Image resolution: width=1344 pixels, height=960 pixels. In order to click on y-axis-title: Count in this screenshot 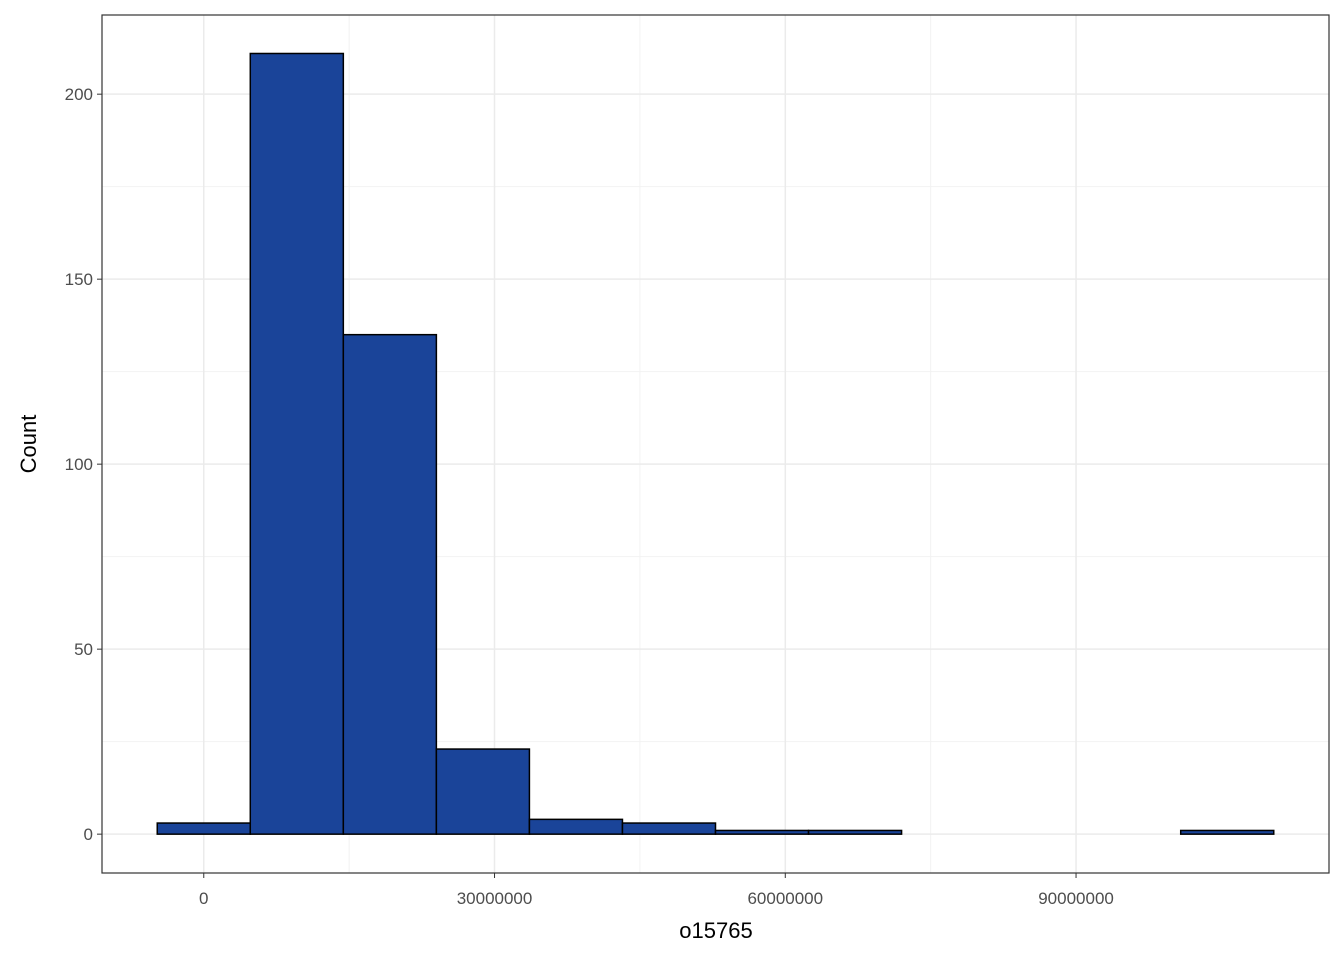, I will do `click(28, 444)`.